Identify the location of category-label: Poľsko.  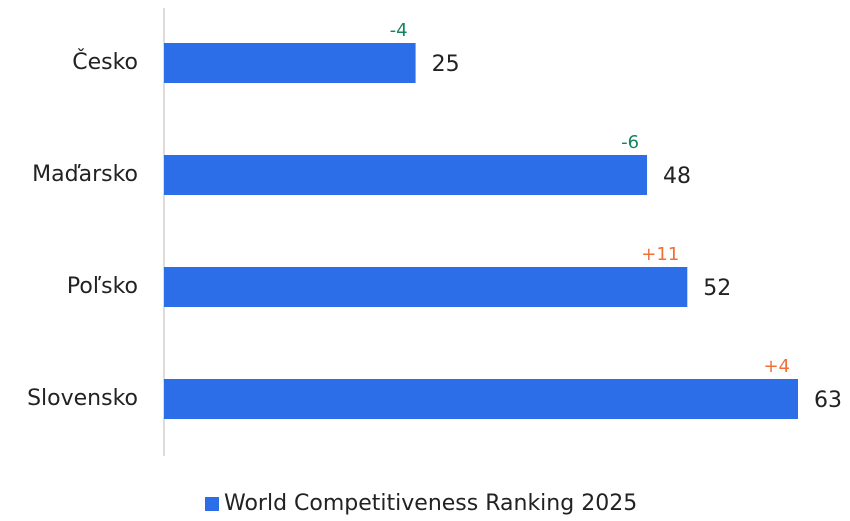
(102, 286).